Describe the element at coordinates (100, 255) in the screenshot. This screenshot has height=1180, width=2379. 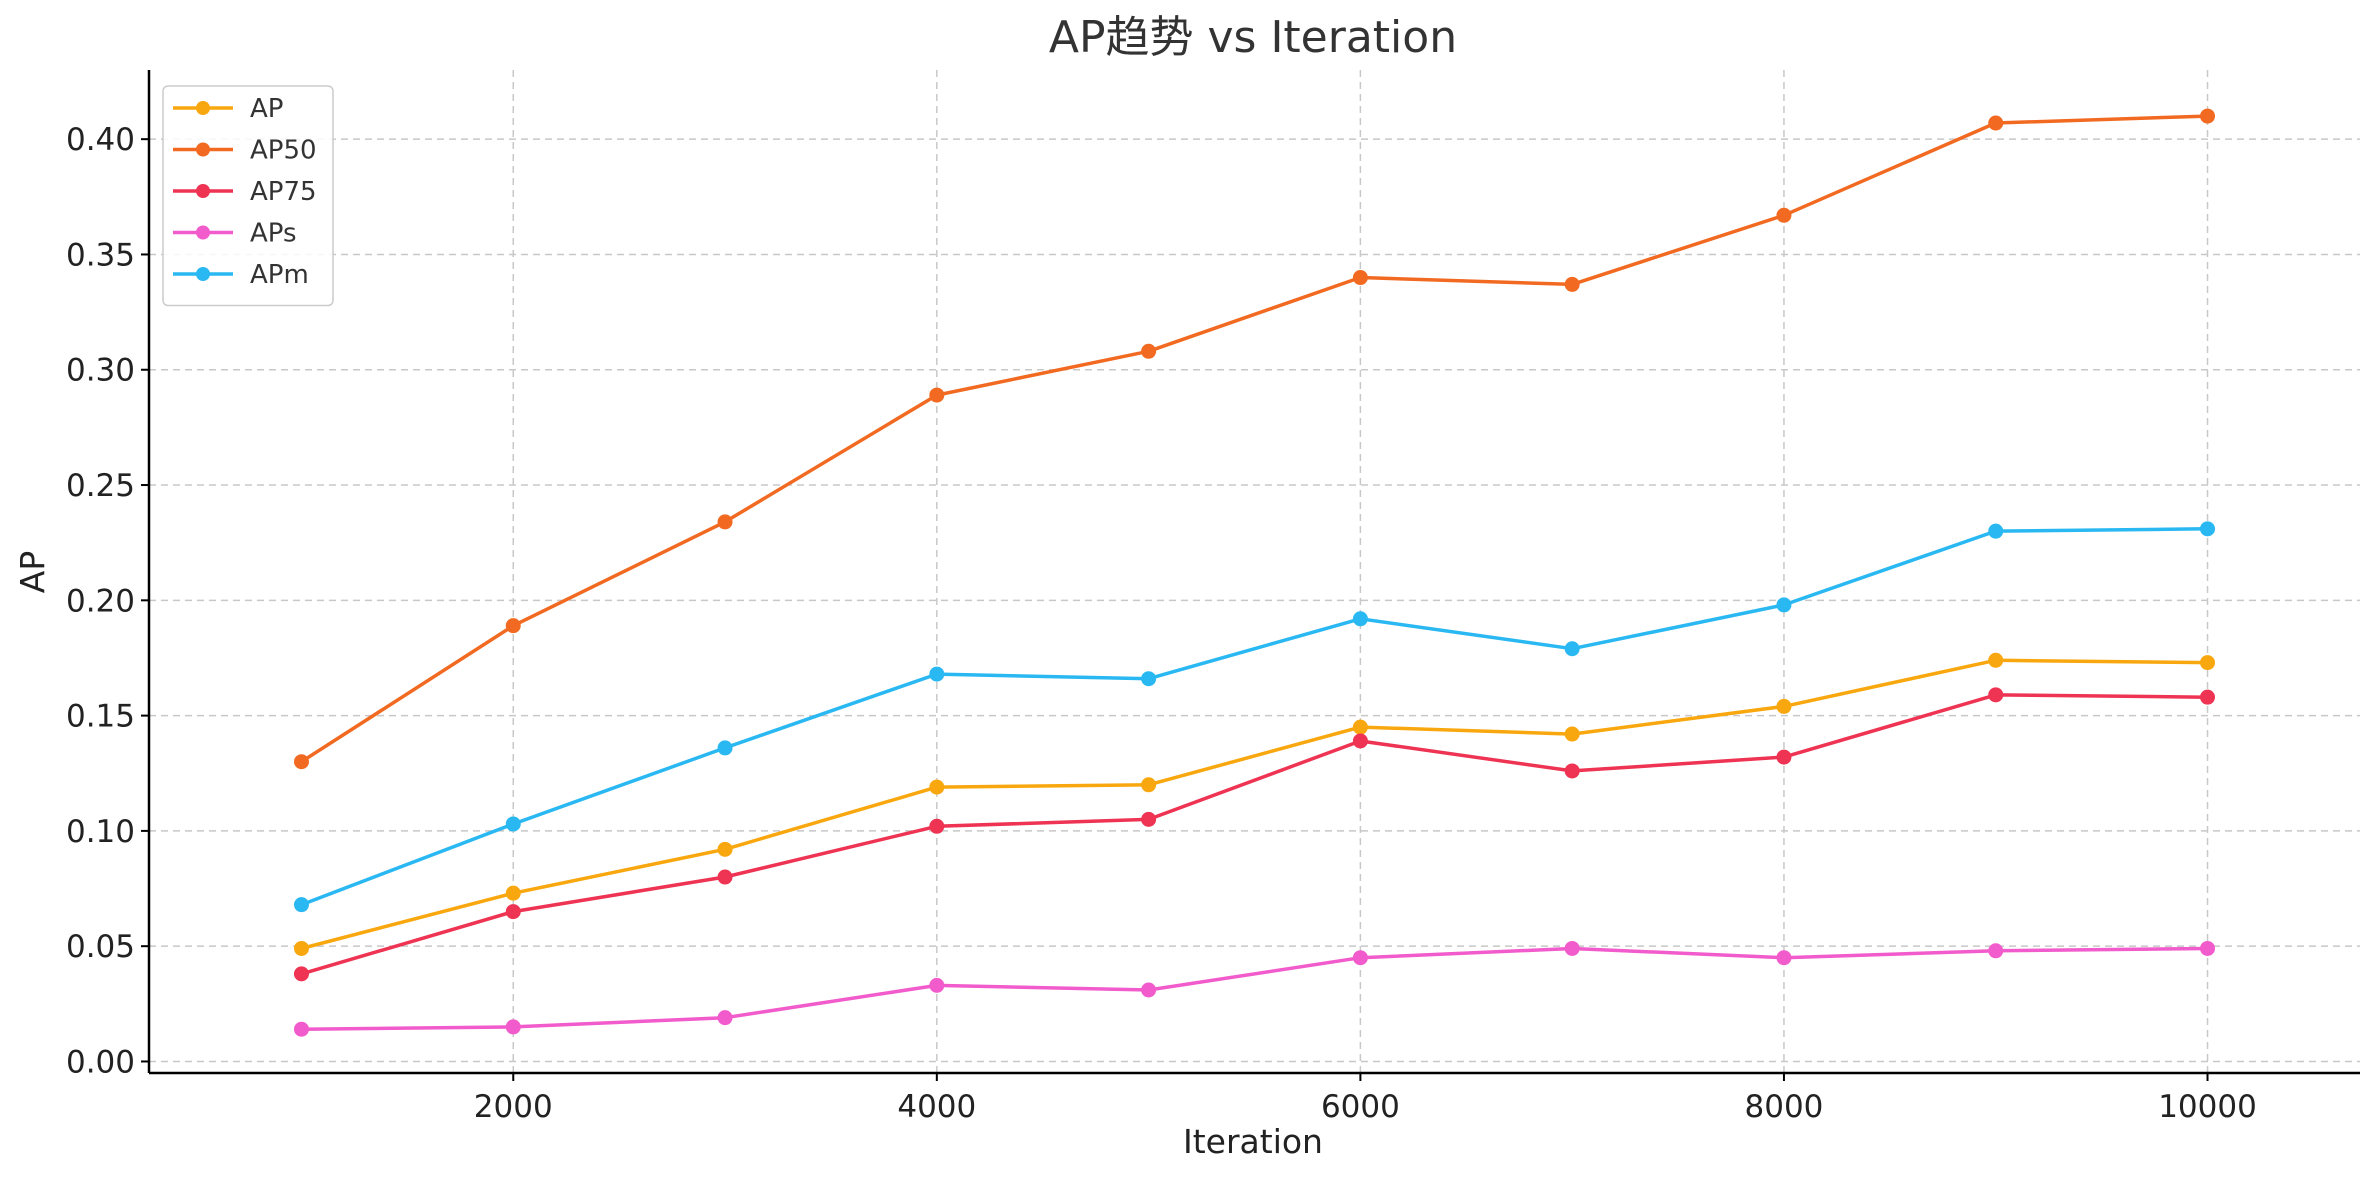
I see `y-tick-label: 0.35` at that location.